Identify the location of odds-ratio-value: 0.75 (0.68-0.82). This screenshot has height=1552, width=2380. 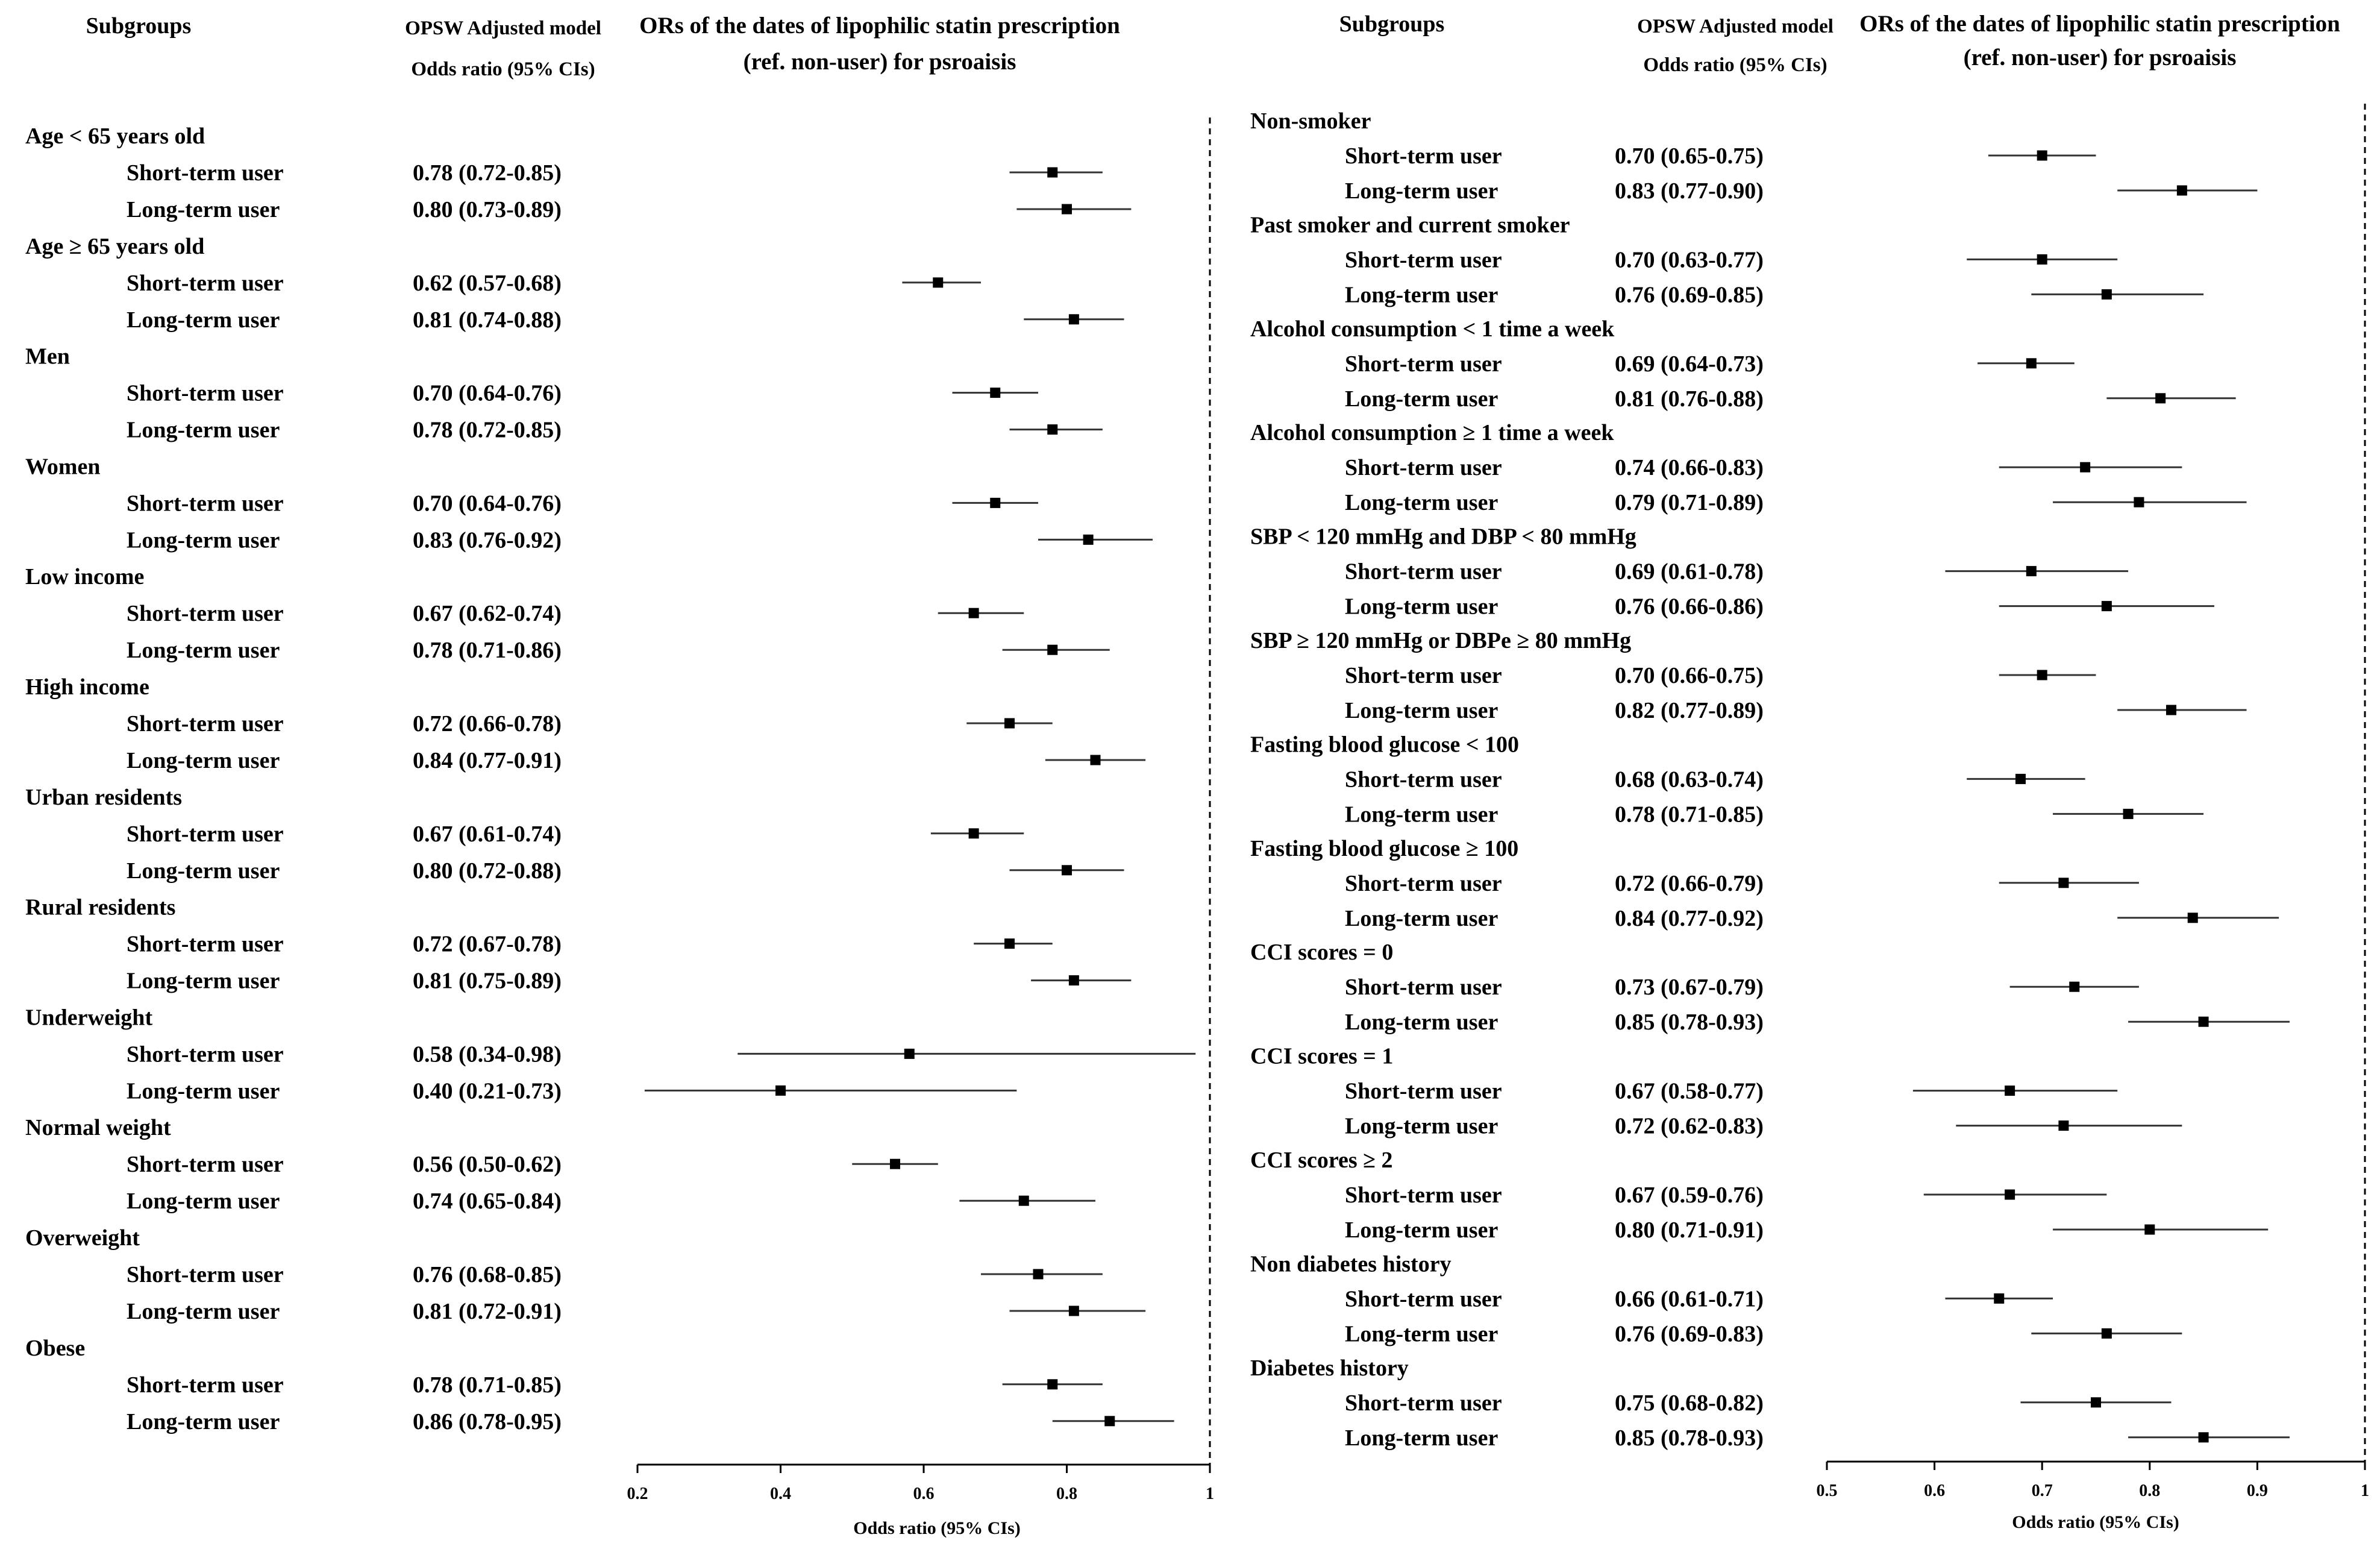
(1690, 1403).